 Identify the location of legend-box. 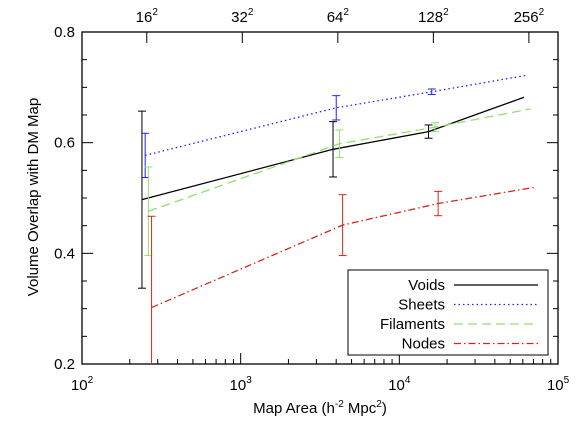
(448, 312).